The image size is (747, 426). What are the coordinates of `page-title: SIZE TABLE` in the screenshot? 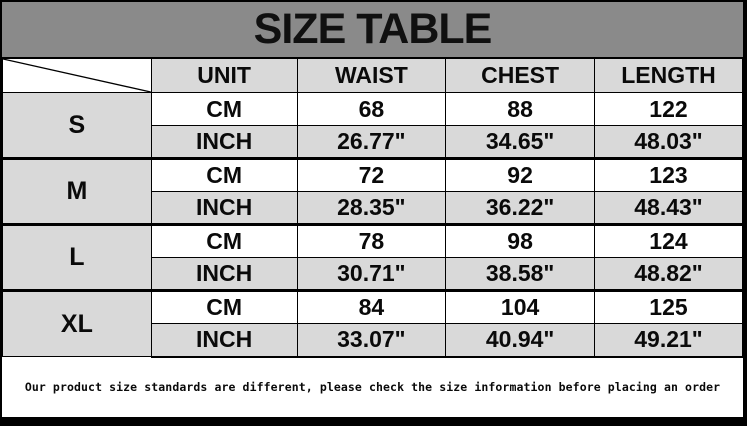 It's located at (373, 29).